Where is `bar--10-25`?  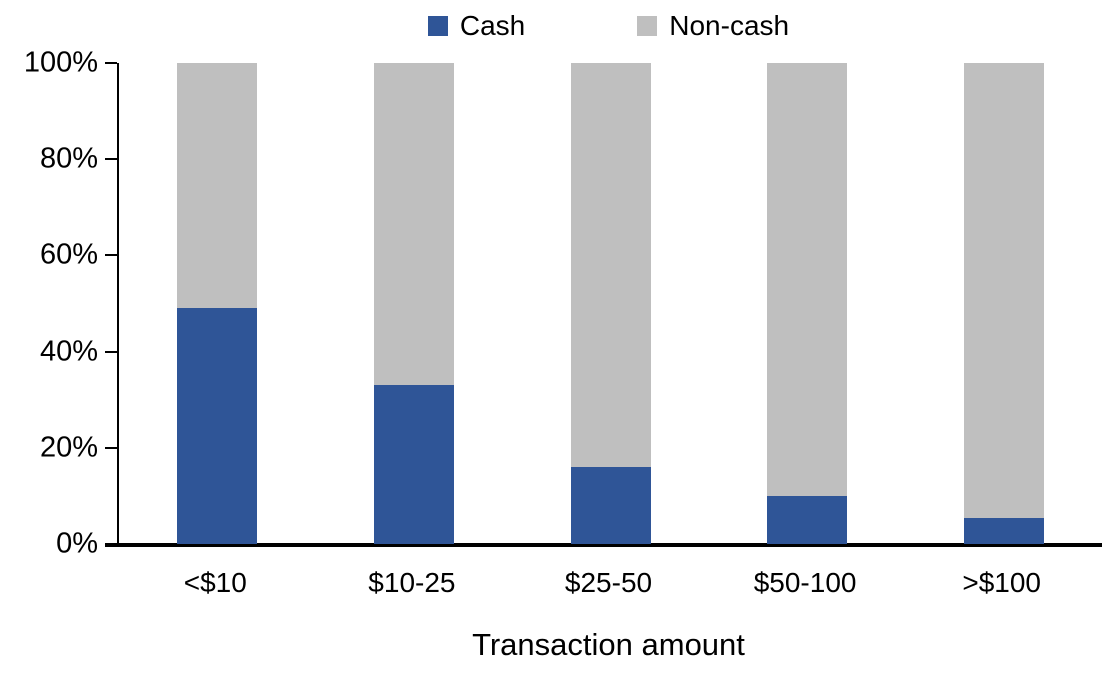 bar--10-25 is located at coordinates (413, 303).